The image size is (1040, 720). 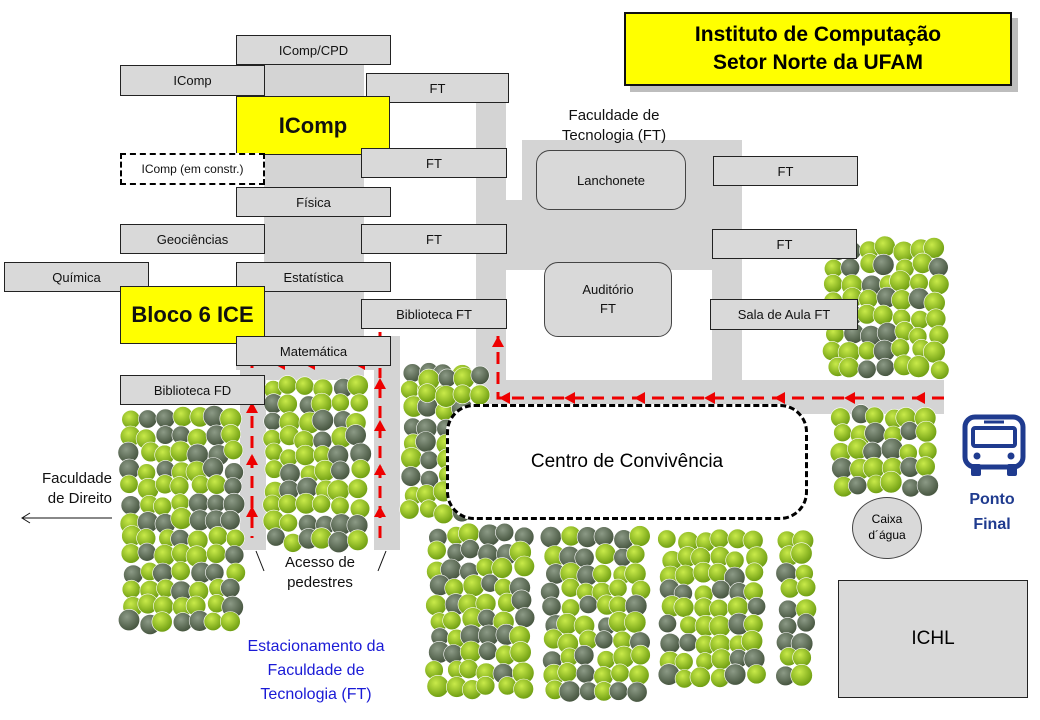 I want to click on building-ft-right2: FT, so click(x=784, y=244).